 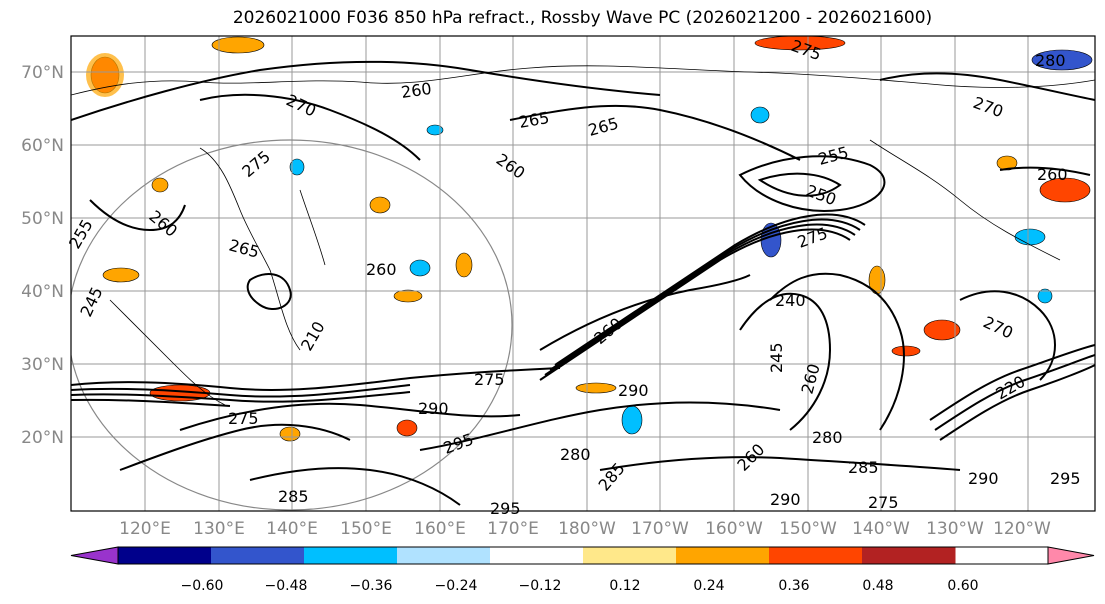 What do you see at coordinates (1071, 555) in the screenshot?
I see `colorbar-extend-max` at bounding box center [1071, 555].